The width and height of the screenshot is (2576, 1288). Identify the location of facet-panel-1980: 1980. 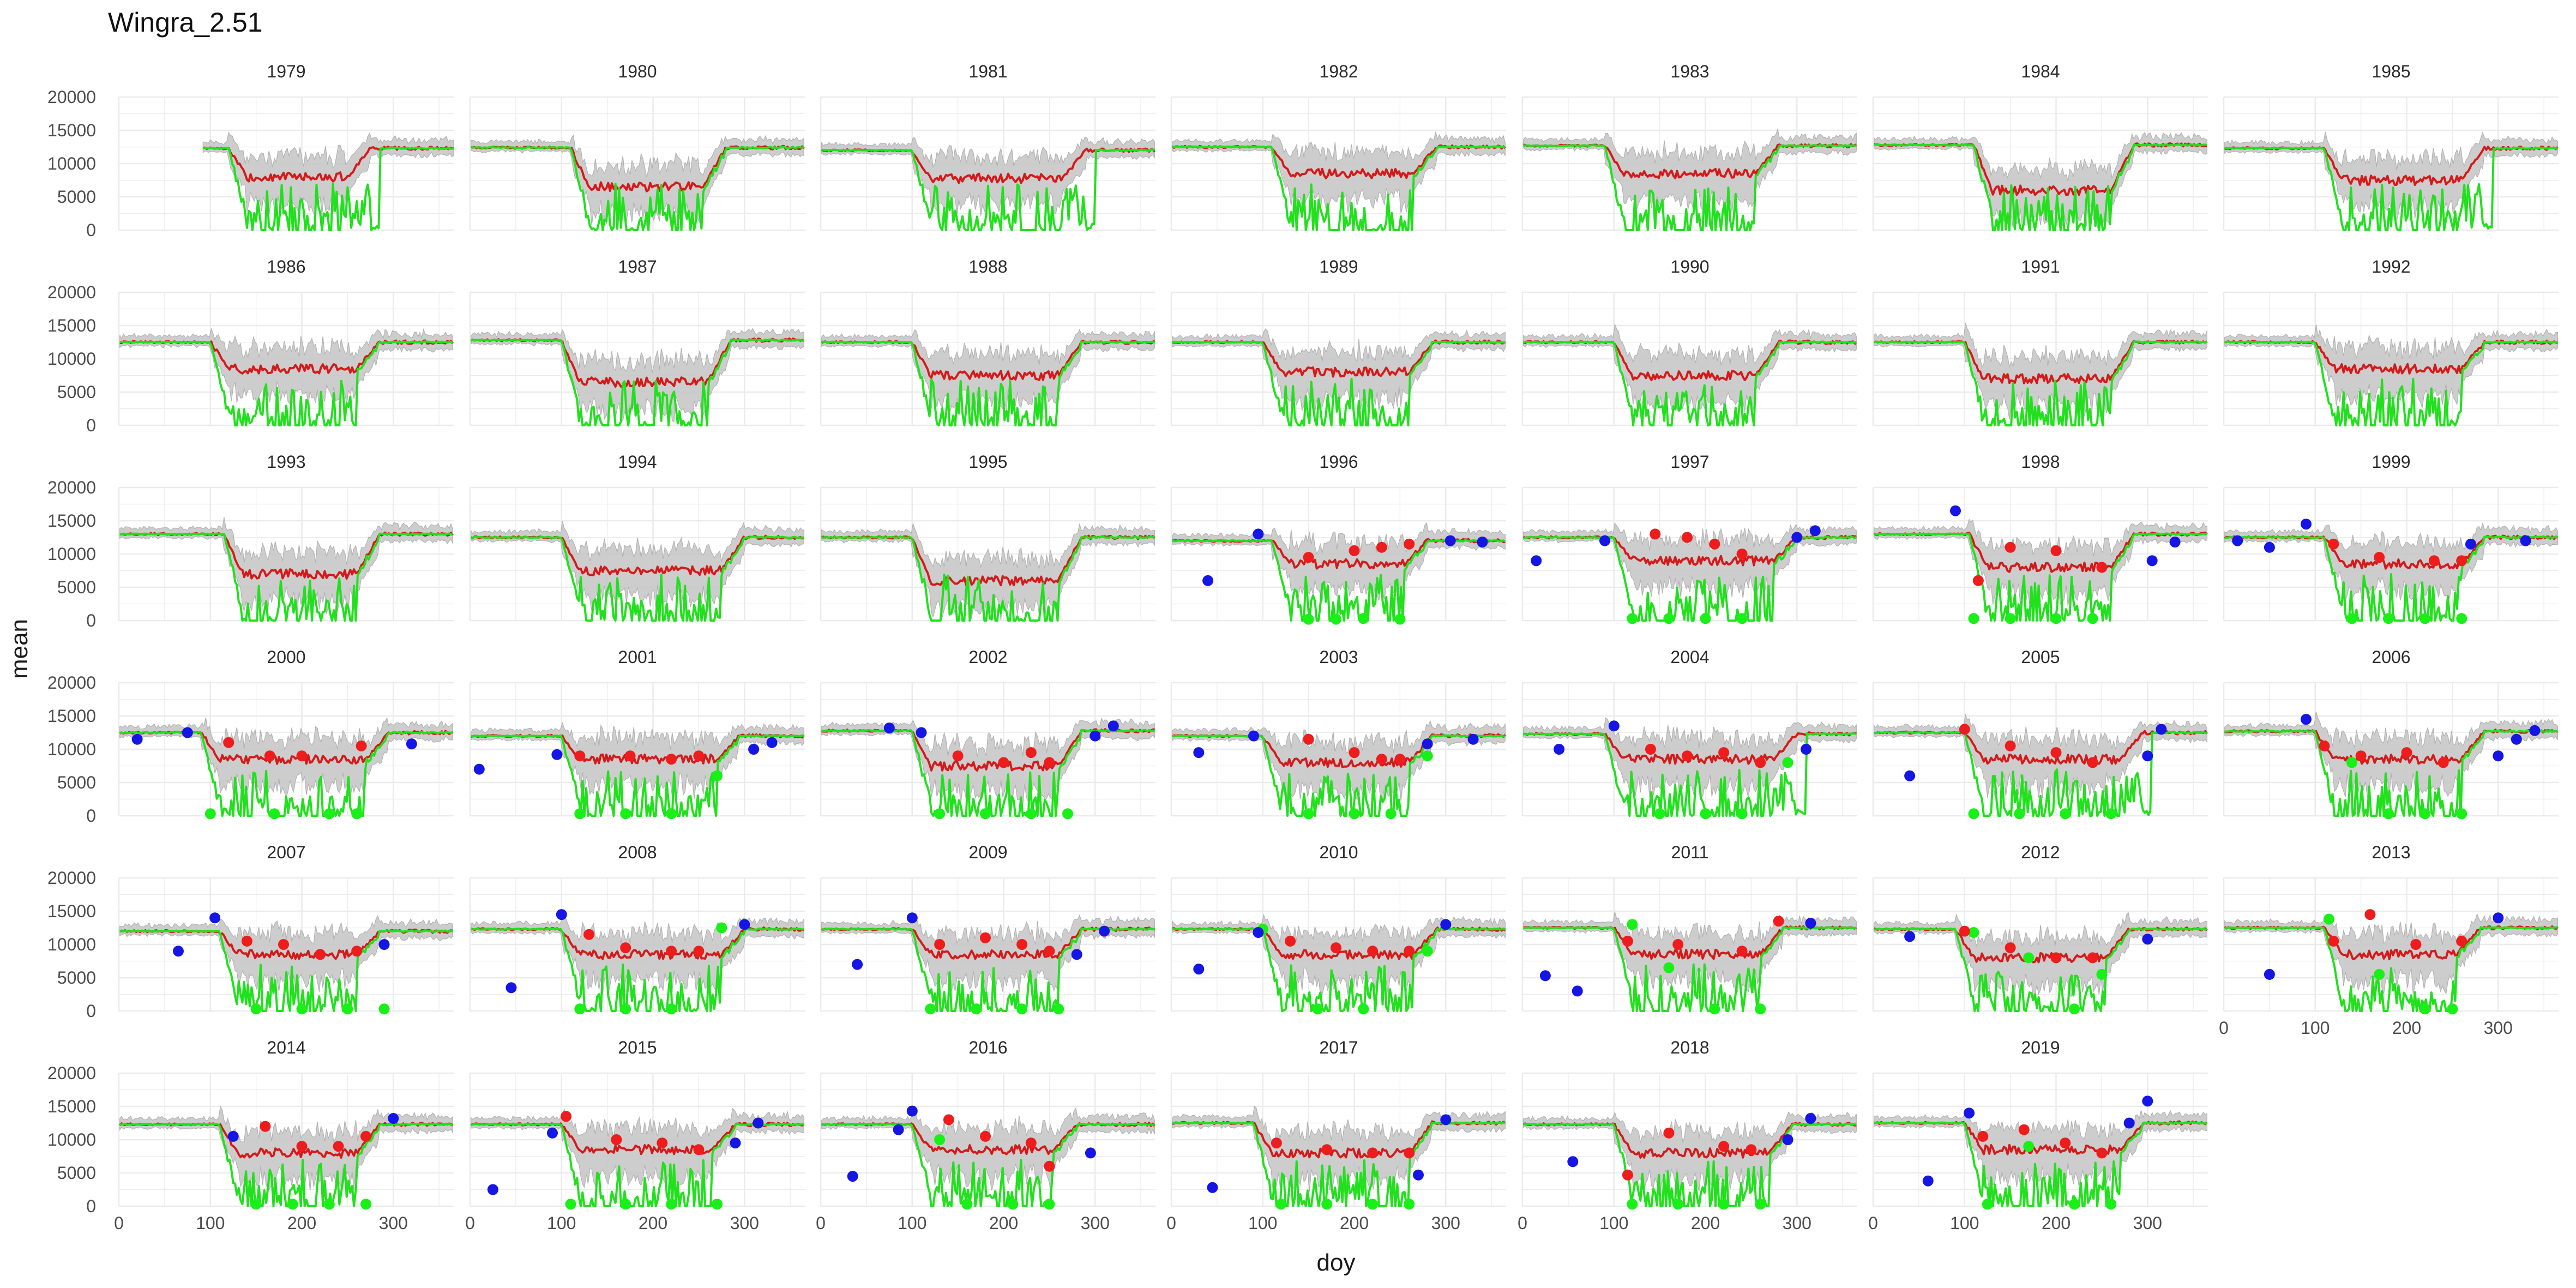
(637, 146).